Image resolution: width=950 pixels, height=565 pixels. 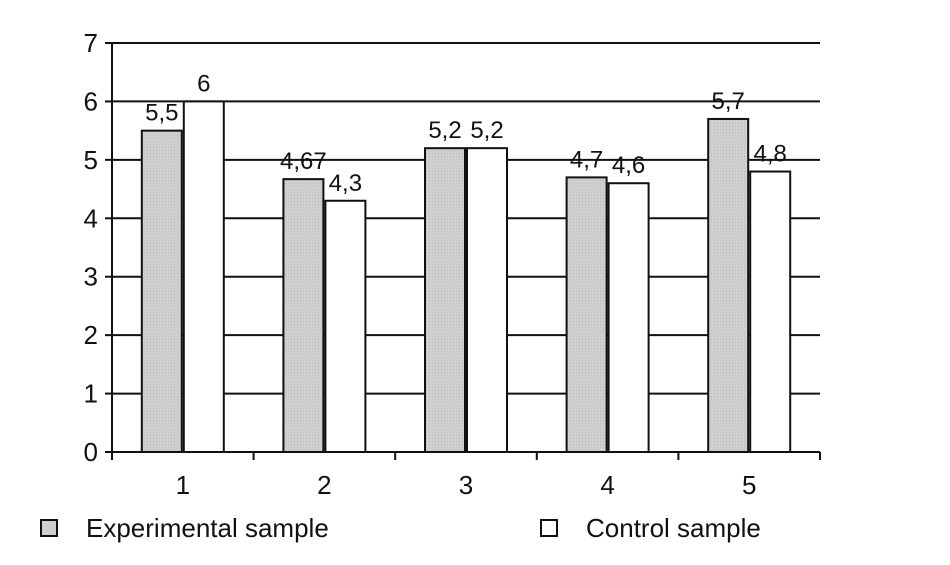 What do you see at coordinates (91, 394) in the screenshot?
I see `y-tick-label: 1` at bounding box center [91, 394].